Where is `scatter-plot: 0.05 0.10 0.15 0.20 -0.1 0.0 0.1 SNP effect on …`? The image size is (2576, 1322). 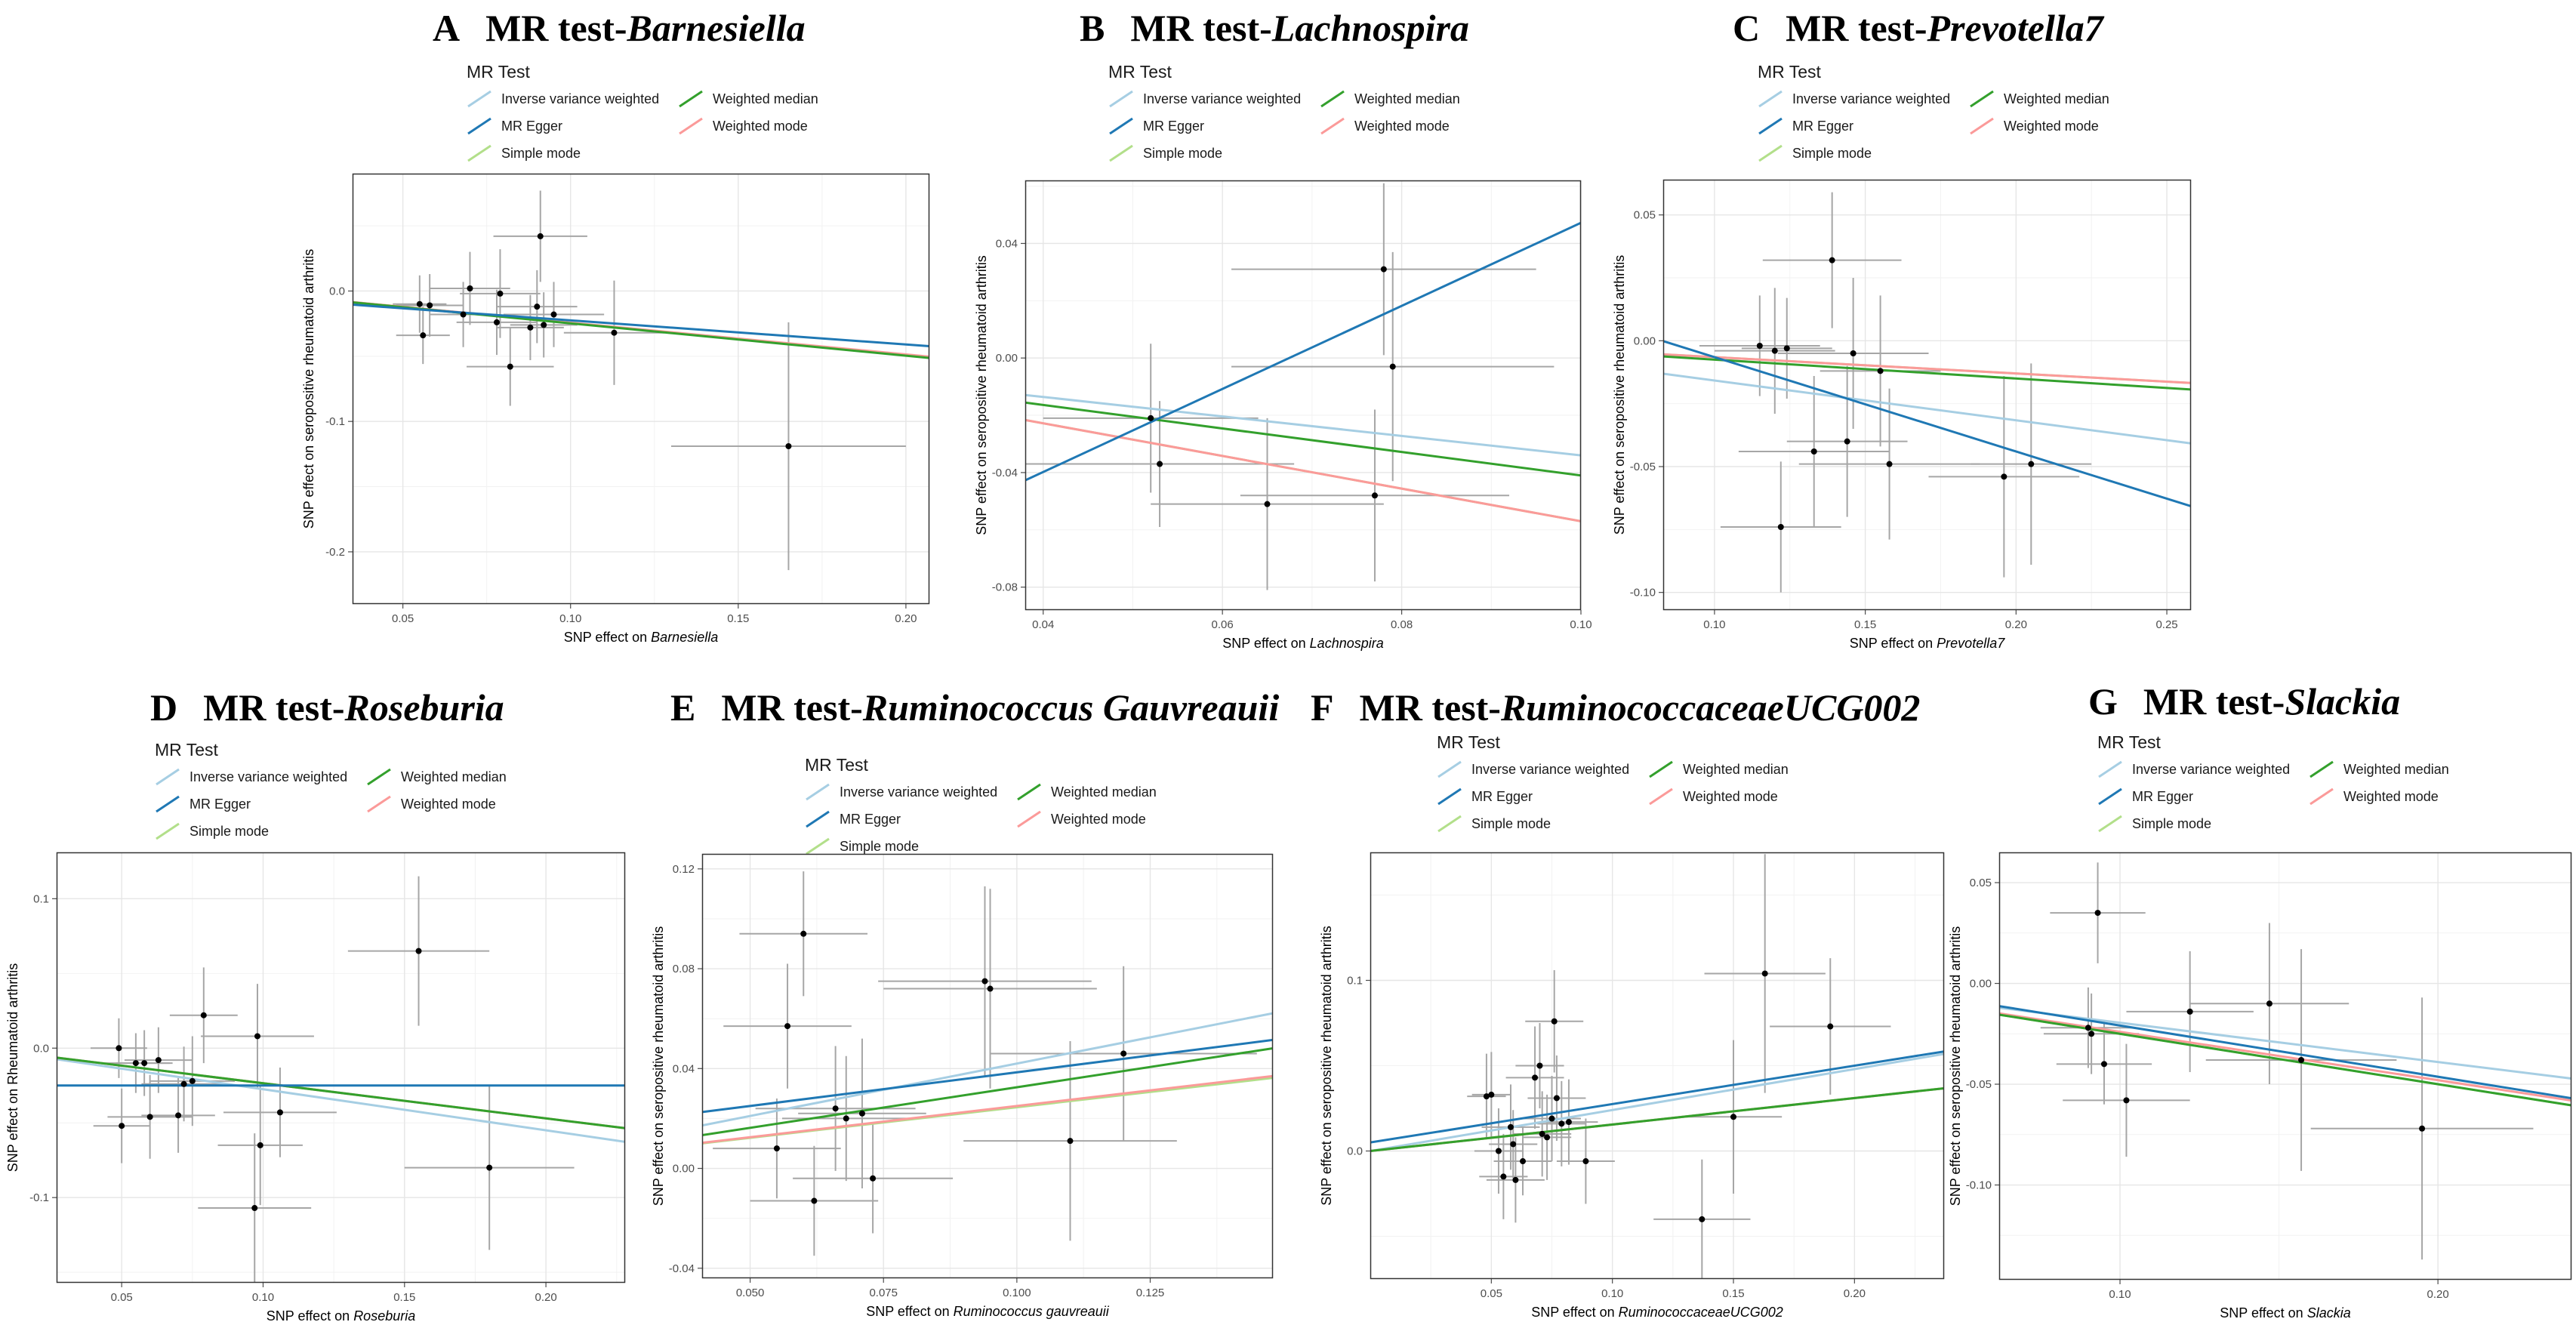 scatter-plot: 0.05 0.10 0.15 0.20 -0.1 0.0 0.1 SNP effect on … is located at coordinates (315, 1087).